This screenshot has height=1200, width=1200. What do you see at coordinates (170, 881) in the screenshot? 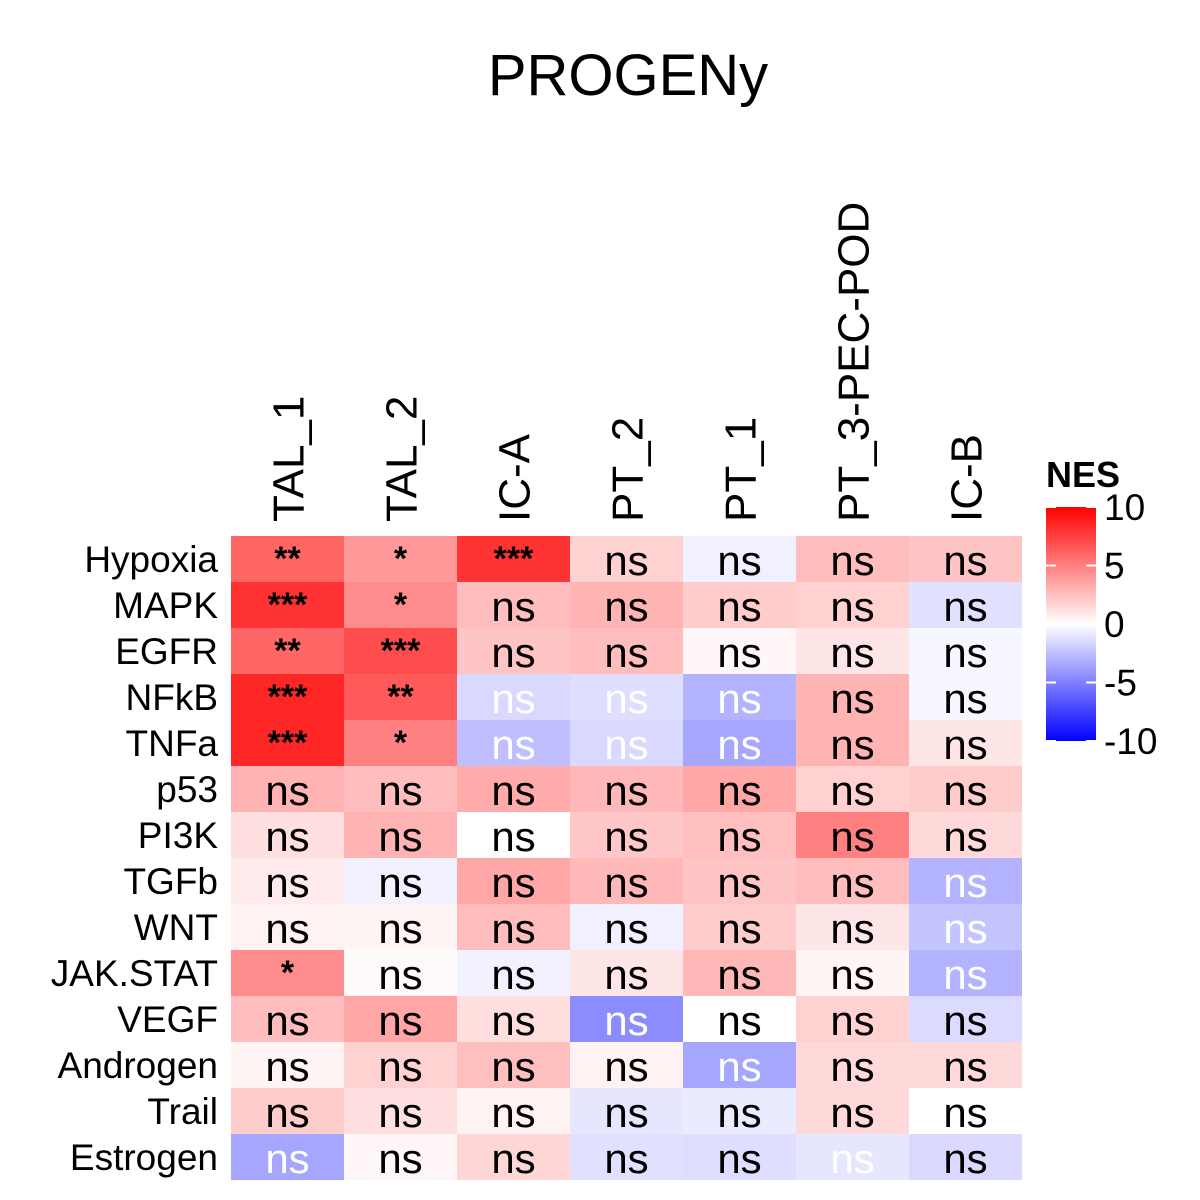
I see `row-label: TGFb` at bounding box center [170, 881].